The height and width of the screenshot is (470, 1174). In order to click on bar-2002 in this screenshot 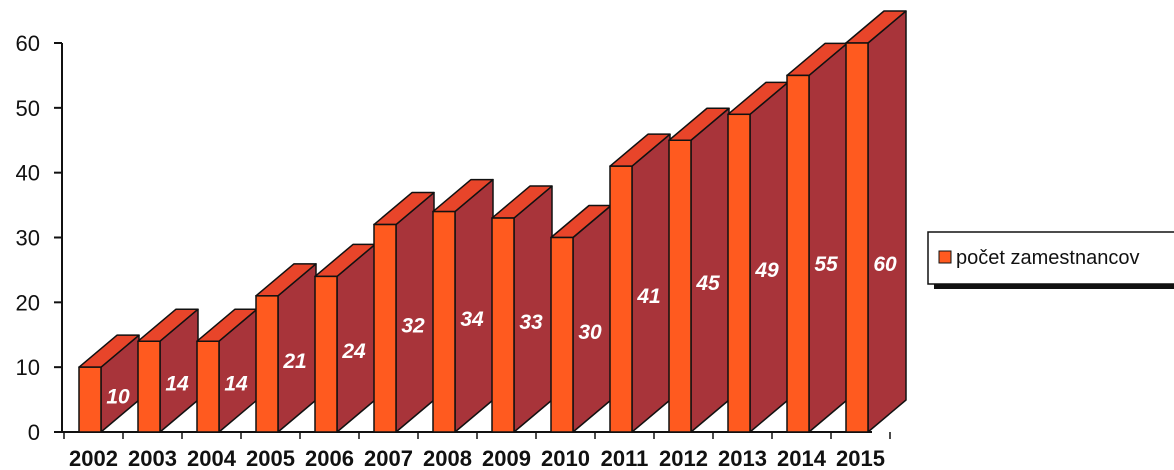, I will do `click(109, 383)`.